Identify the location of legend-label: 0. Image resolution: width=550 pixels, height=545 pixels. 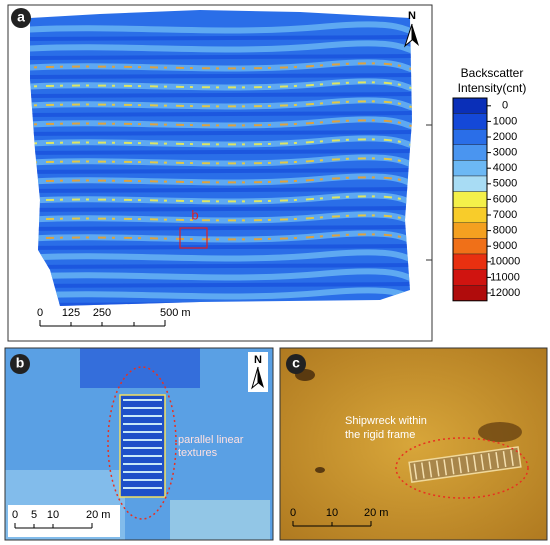
(505, 106).